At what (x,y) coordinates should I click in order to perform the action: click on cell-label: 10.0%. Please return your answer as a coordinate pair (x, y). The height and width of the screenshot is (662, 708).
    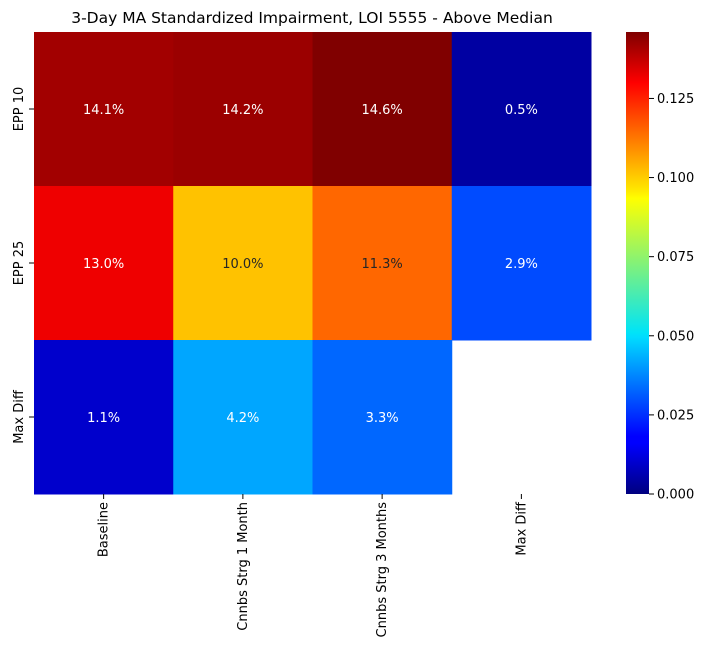
    Looking at the image, I should click on (242, 264).